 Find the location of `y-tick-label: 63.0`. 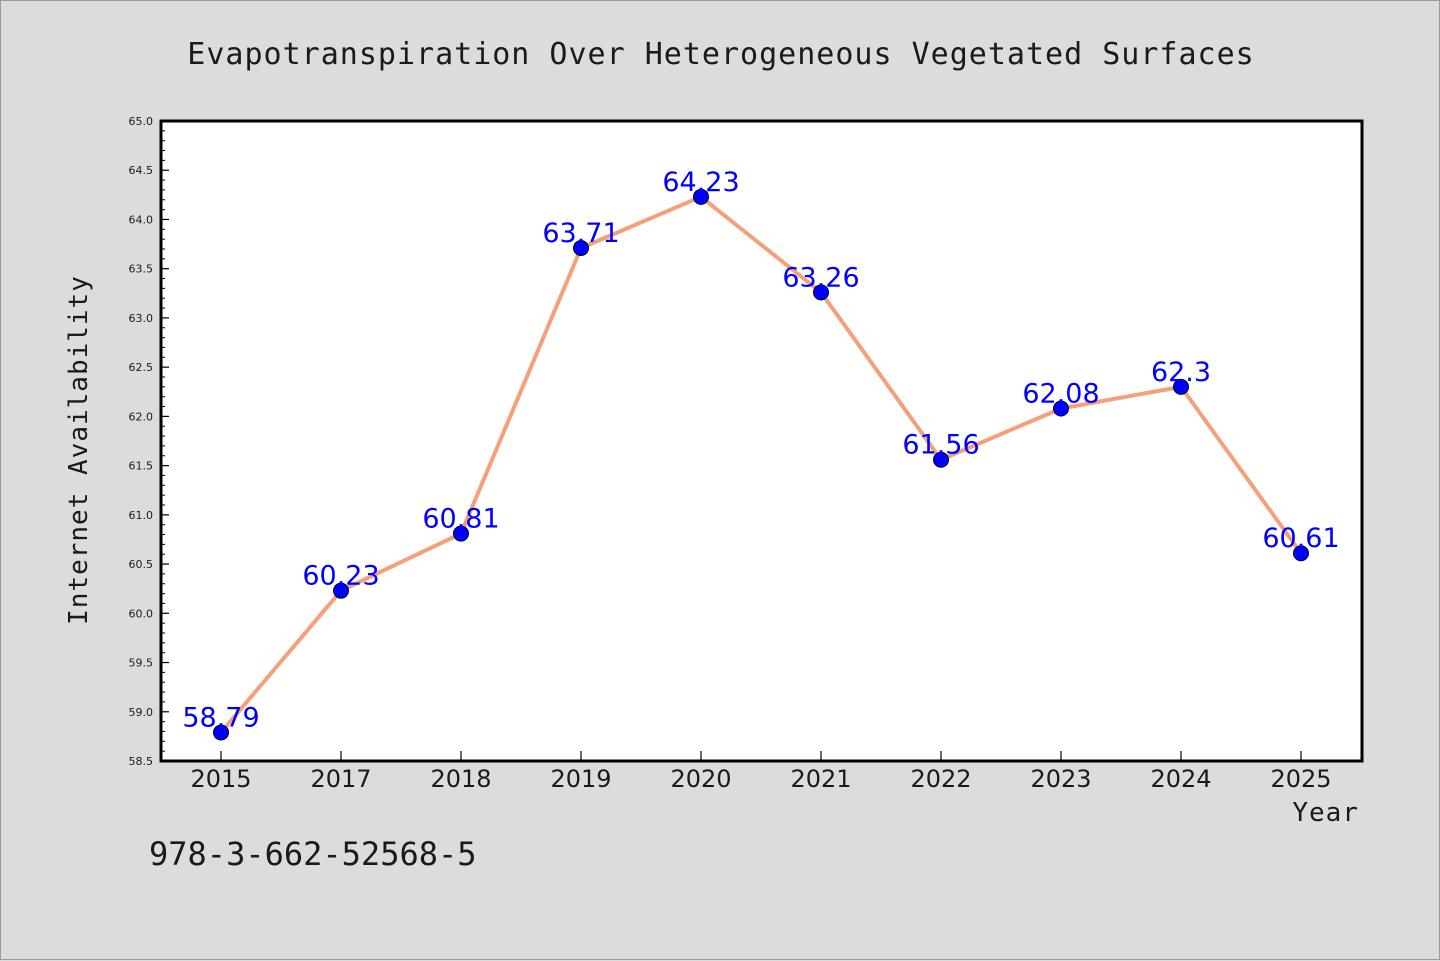

y-tick-label: 63.0 is located at coordinates (141, 318).